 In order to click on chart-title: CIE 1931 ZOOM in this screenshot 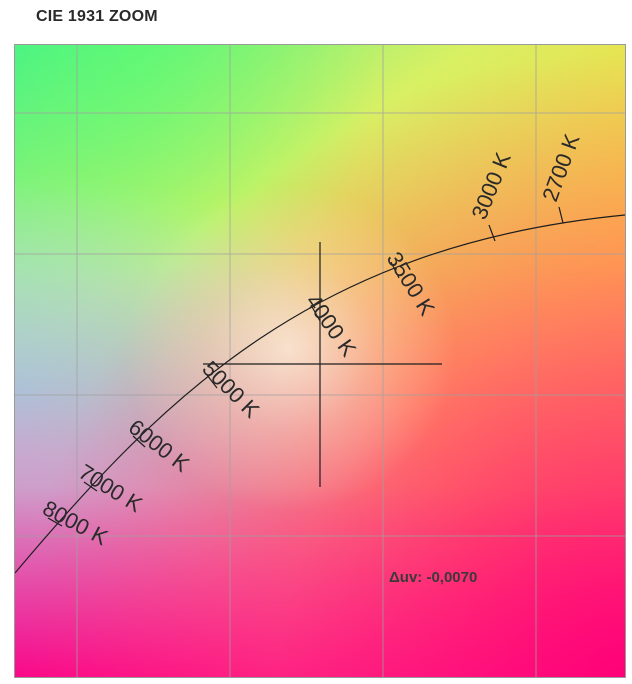, I will do `click(97, 16)`.